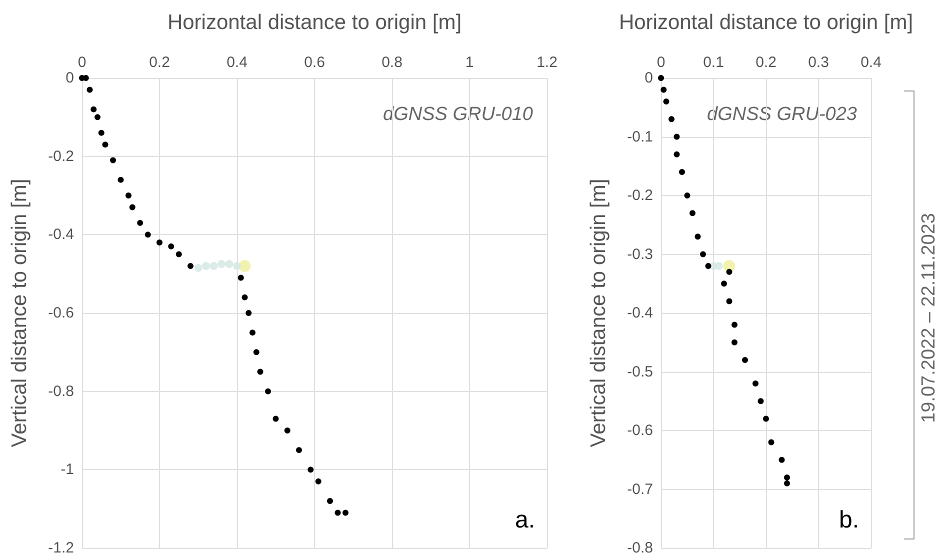 The width and height of the screenshot is (940, 558). What do you see at coordinates (61, 548) in the screenshot?
I see `y-tick-label: -1.2` at bounding box center [61, 548].